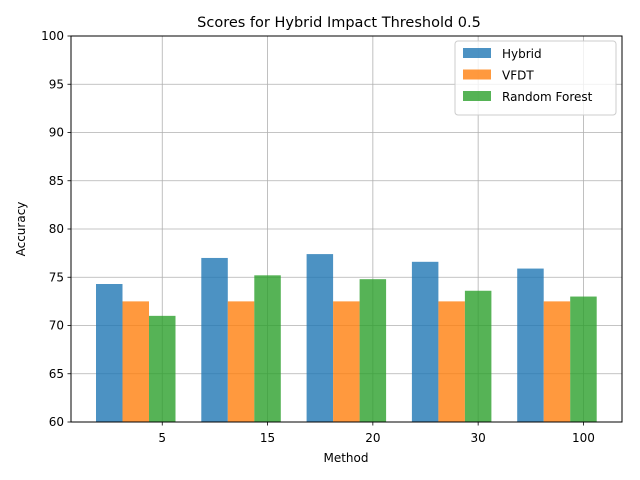  Describe the element at coordinates (522, 54) in the screenshot. I see `legend-label: Hybrid` at that location.